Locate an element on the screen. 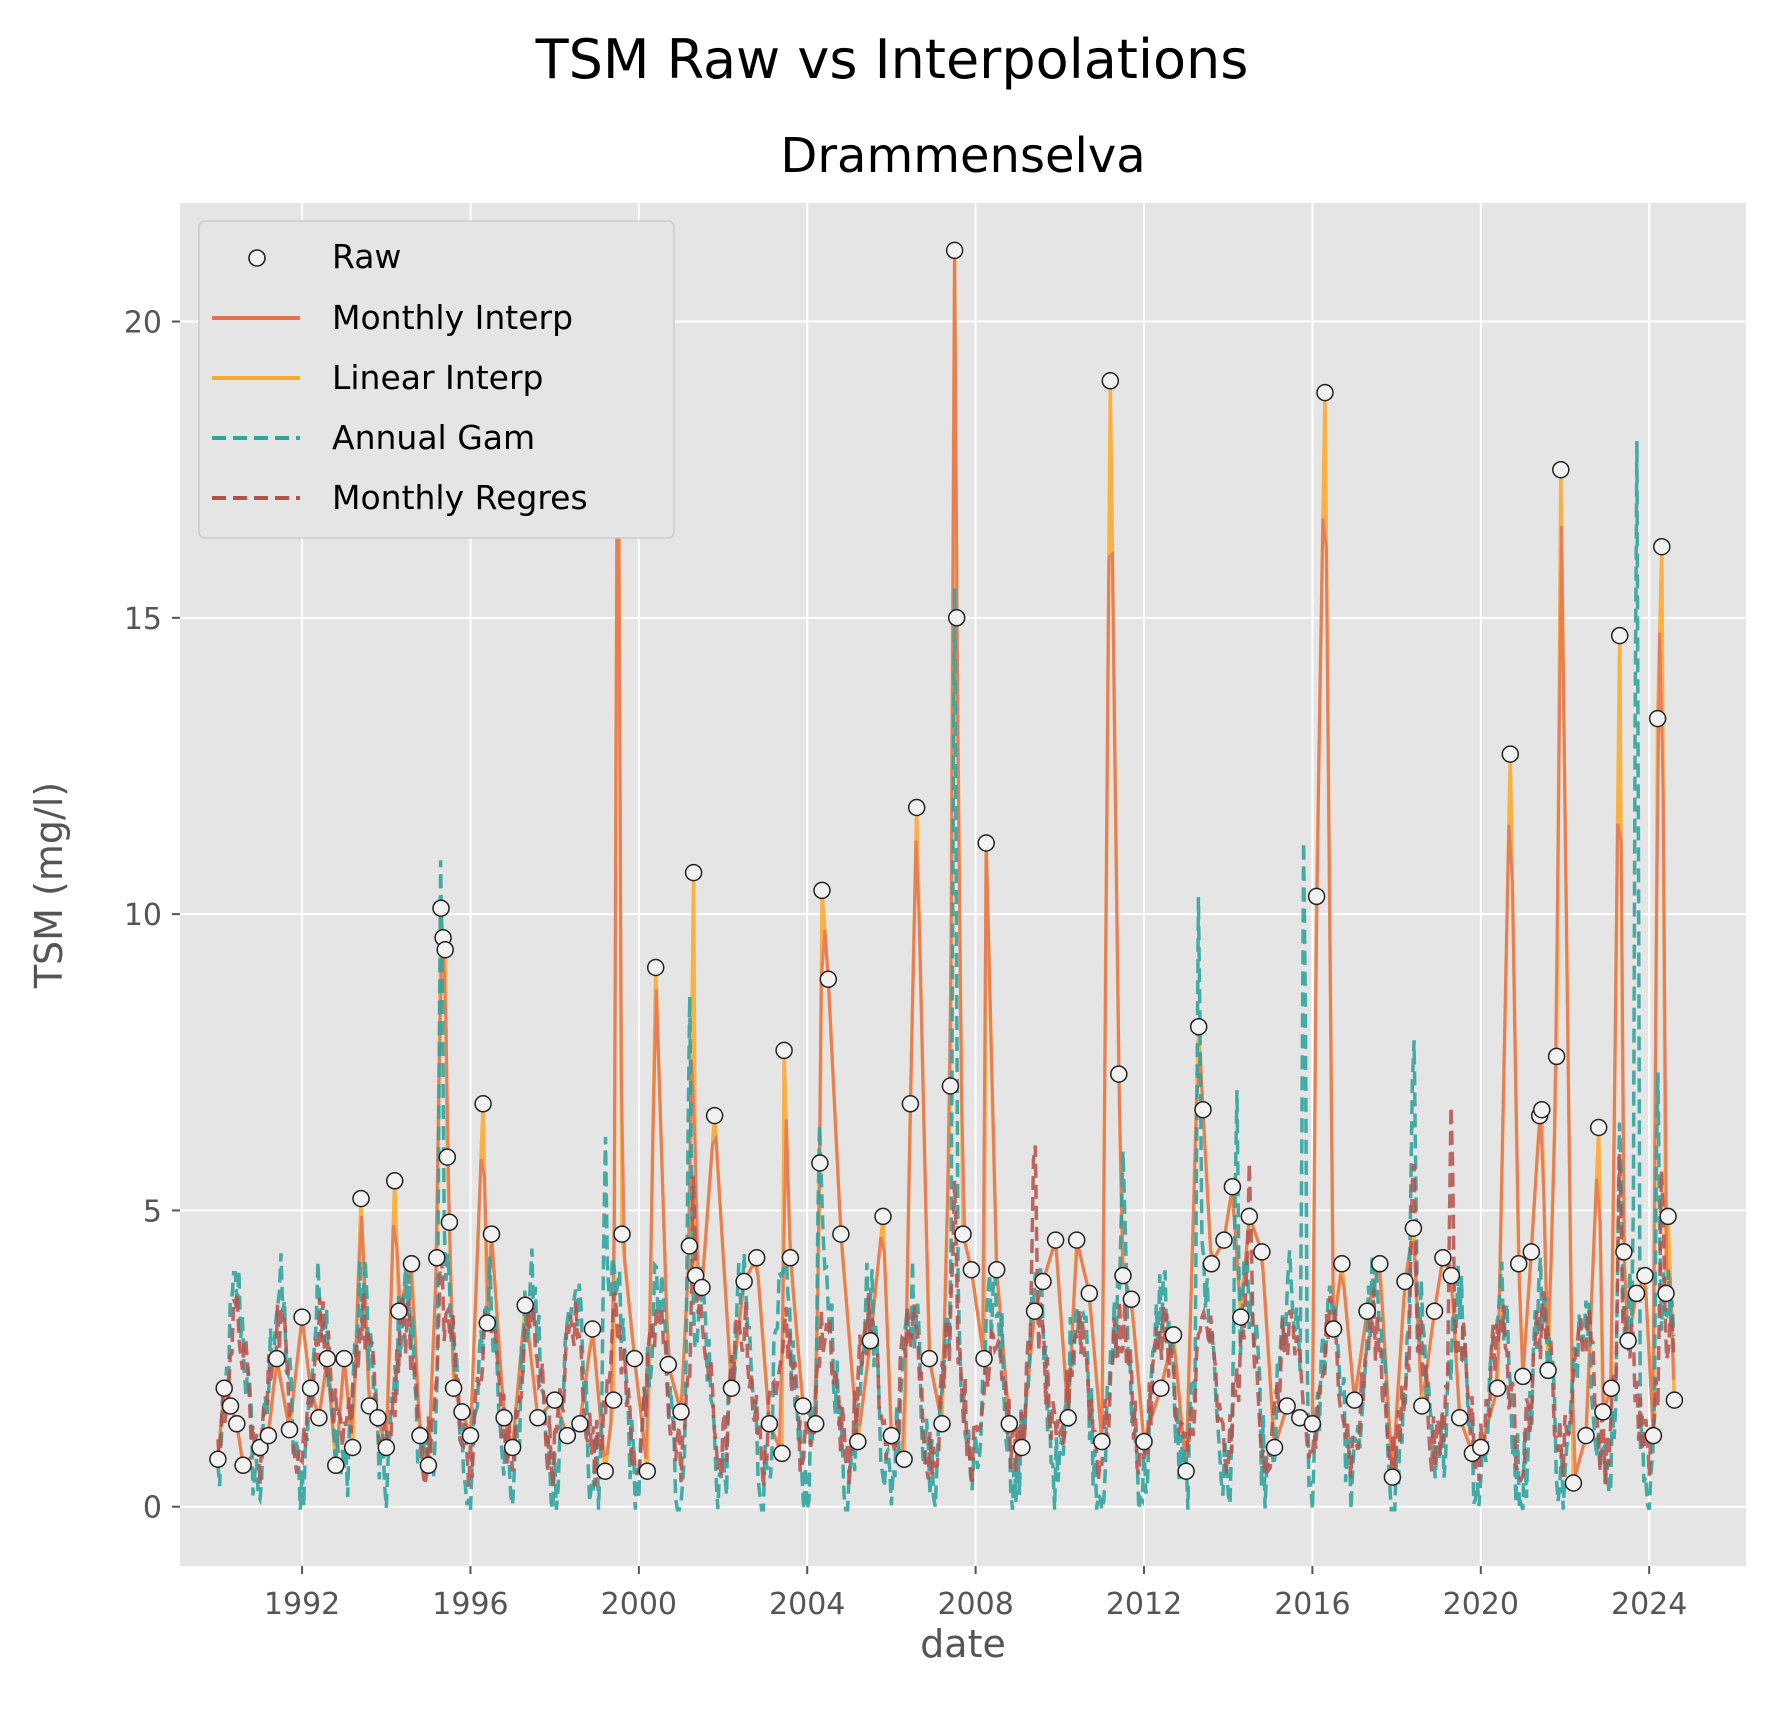 The image size is (1772, 1726). y-tick-label: 10 is located at coordinates (143, 915).